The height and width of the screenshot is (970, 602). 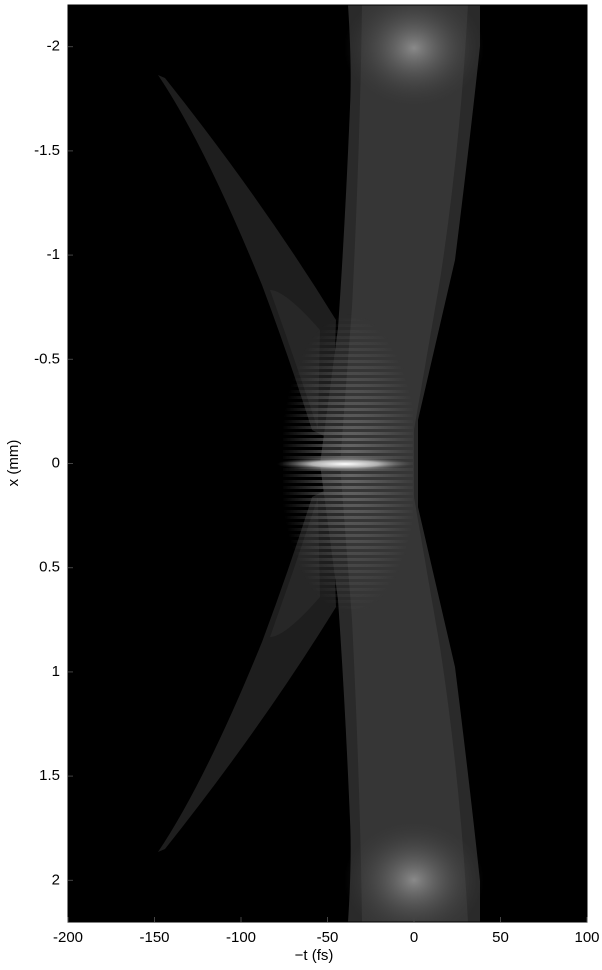 What do you see at coordinates (53, 46) in the screenshot?
I see `y-tick-label: -2` at bounding box center [53, 46].